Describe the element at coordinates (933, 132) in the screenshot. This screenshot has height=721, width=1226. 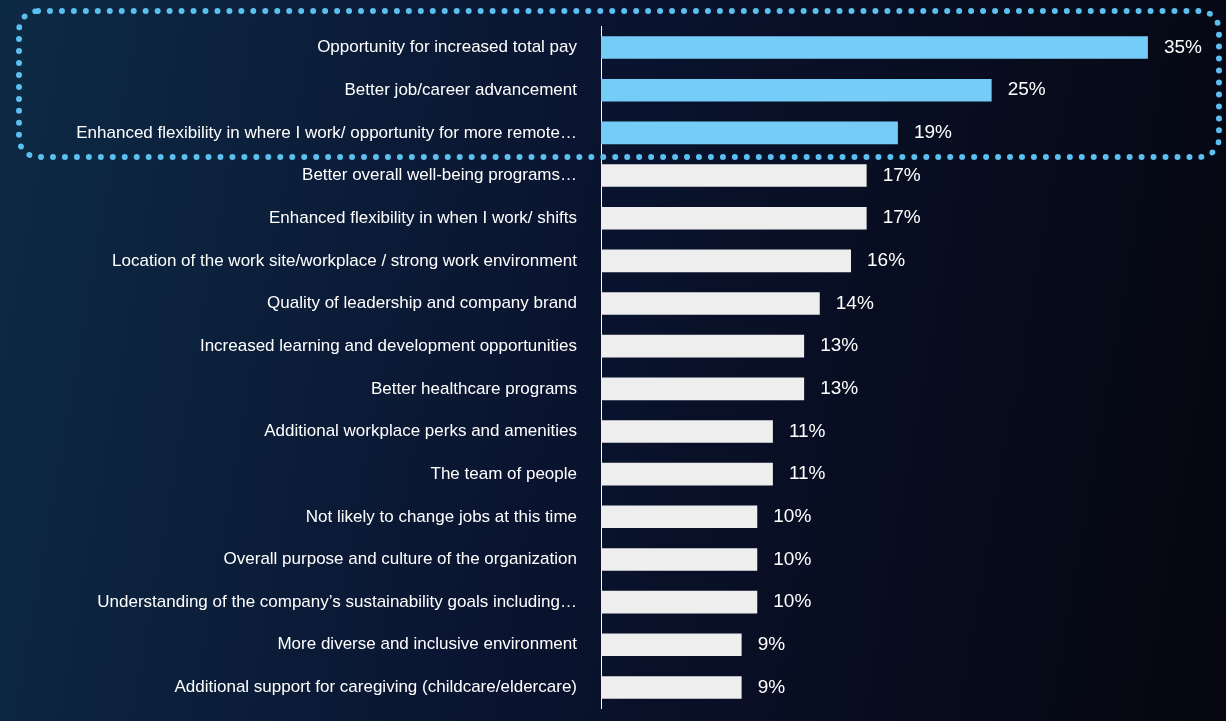
I see `data-label: 19%` at that location.